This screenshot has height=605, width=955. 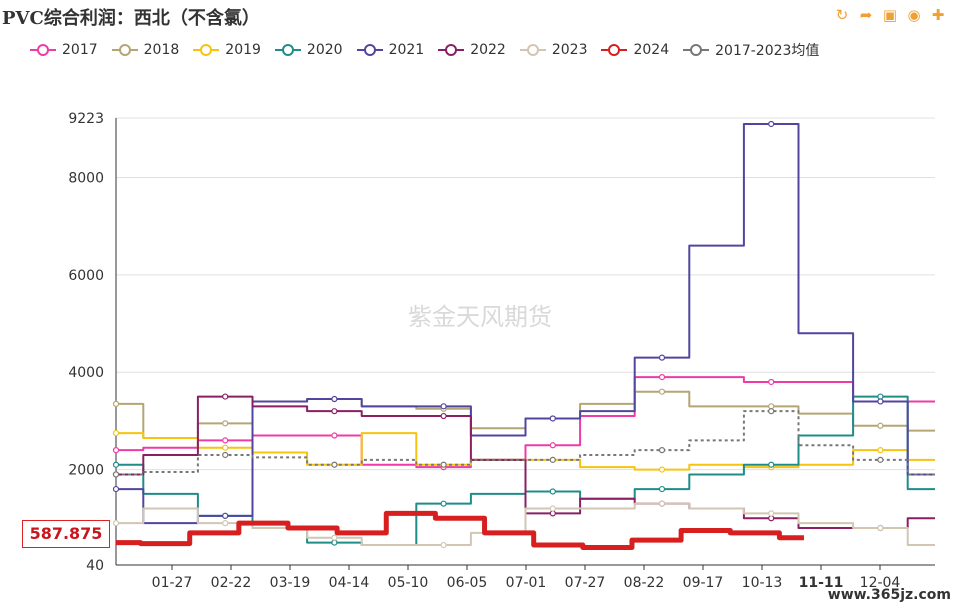 I want to click on legend-item: 2022, so click(x=472, y=50).